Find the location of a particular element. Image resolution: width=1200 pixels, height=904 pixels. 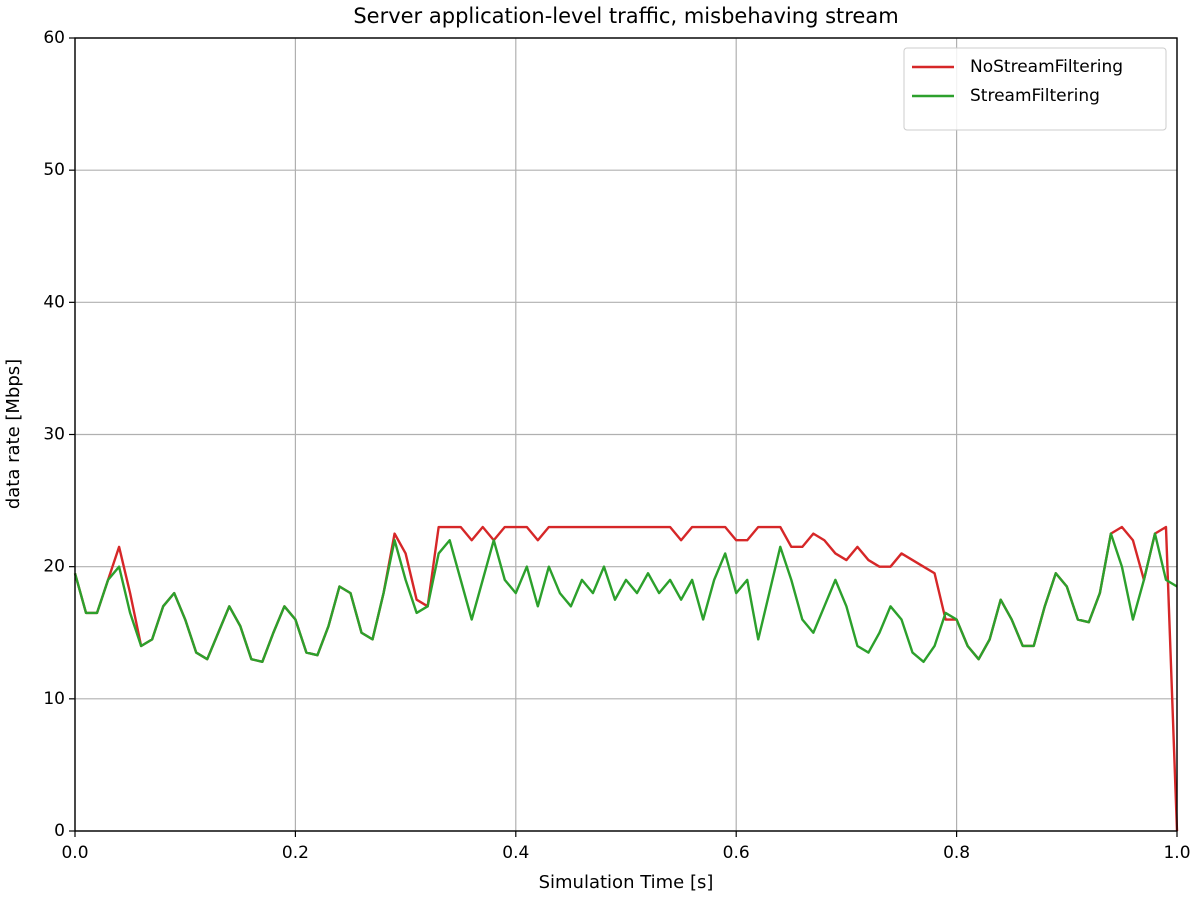

x-tick-label: 0.0 is located at coordinates (74, 853).